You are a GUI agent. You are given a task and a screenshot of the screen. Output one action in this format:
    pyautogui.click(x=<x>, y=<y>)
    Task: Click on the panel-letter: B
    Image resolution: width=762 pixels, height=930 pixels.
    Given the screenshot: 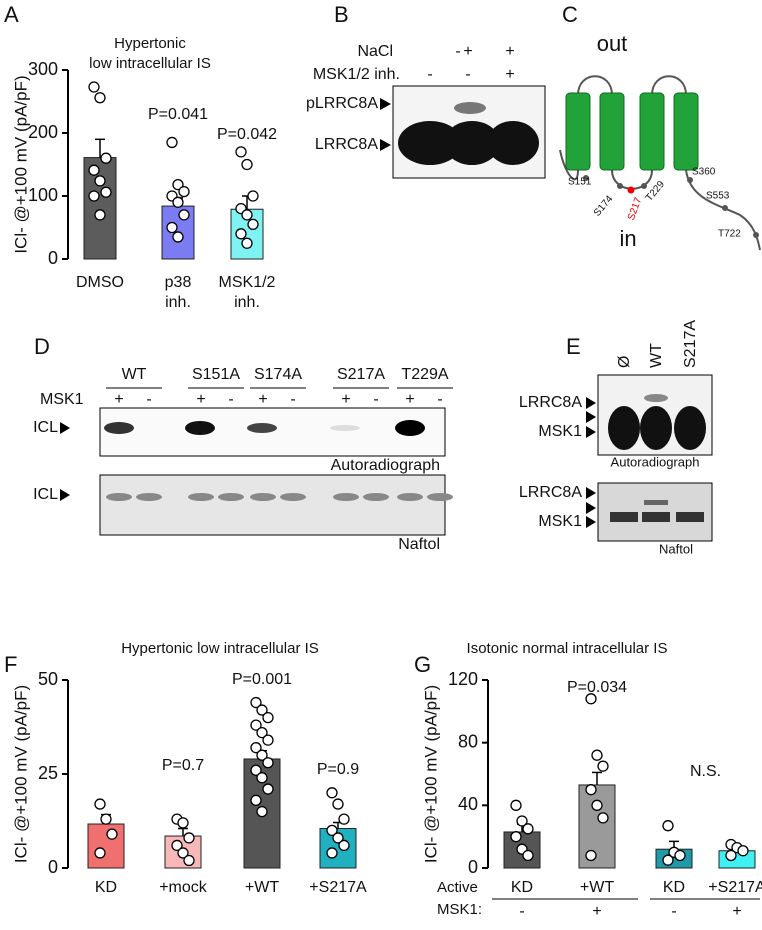 What is the action you would take?
    pyautogui.click(x=341, y=14)
    